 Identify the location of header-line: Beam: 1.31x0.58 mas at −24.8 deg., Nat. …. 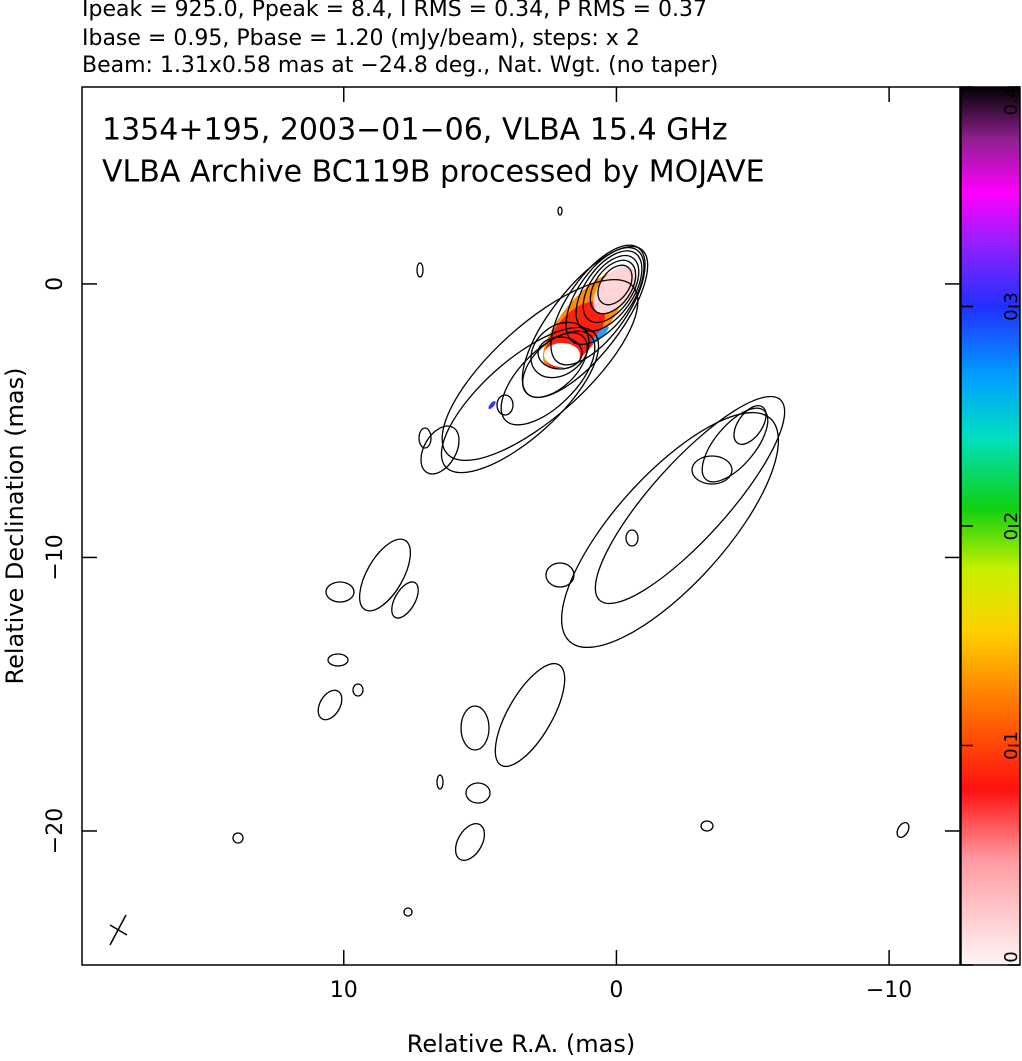
(400, 65).